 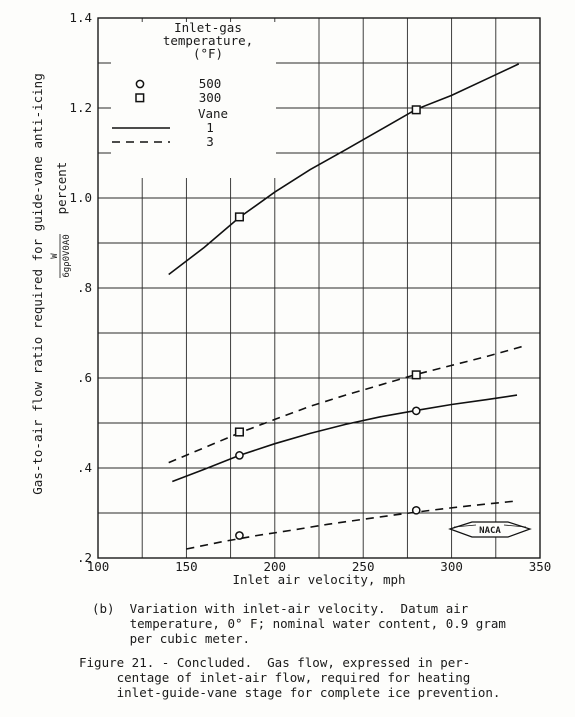 What do you see at coordinates (363, 566) in the screenshot?
I see `x-tick-label: 250` at bounding box center [363, 566].